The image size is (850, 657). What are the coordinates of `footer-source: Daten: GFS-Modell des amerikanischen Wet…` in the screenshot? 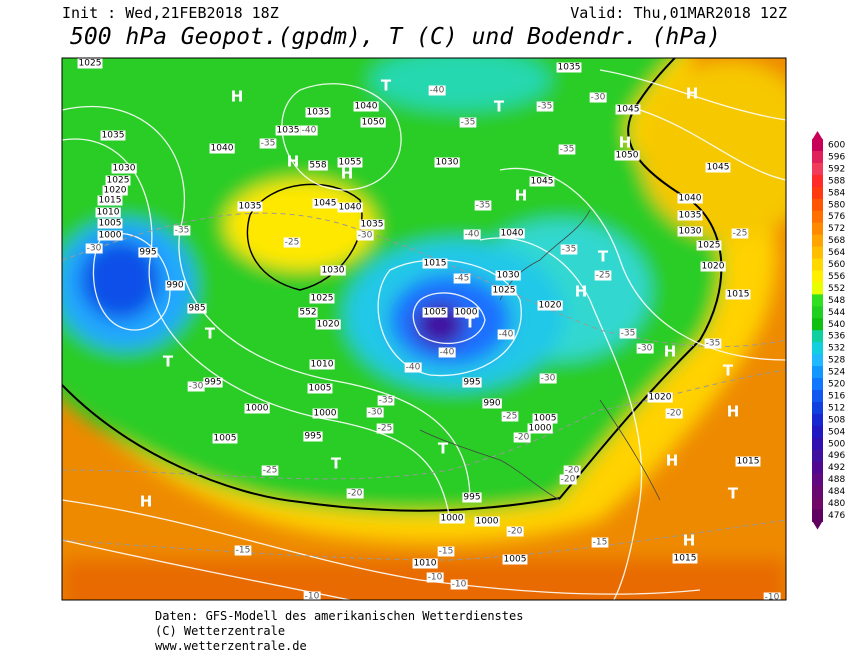 It's located at (339, 616).